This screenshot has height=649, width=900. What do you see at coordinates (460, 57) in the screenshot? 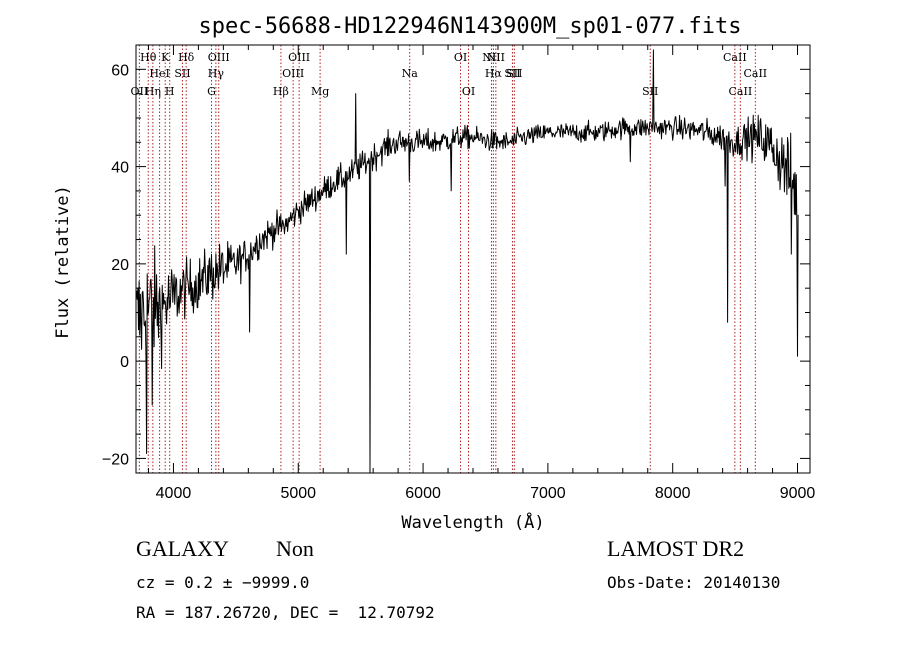
I see `line-label-16: OI` at bounding box center [460, 57].